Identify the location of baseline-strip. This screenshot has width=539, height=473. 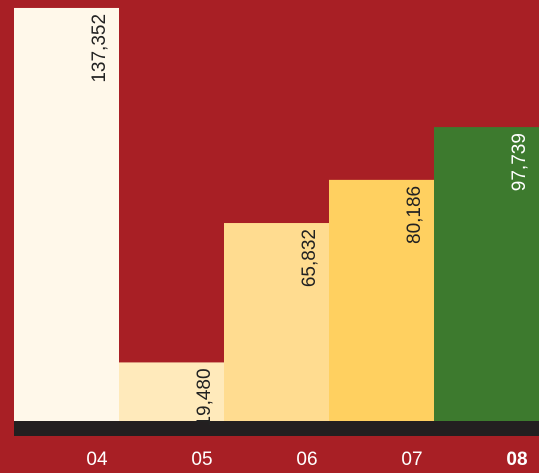
(276, 428).